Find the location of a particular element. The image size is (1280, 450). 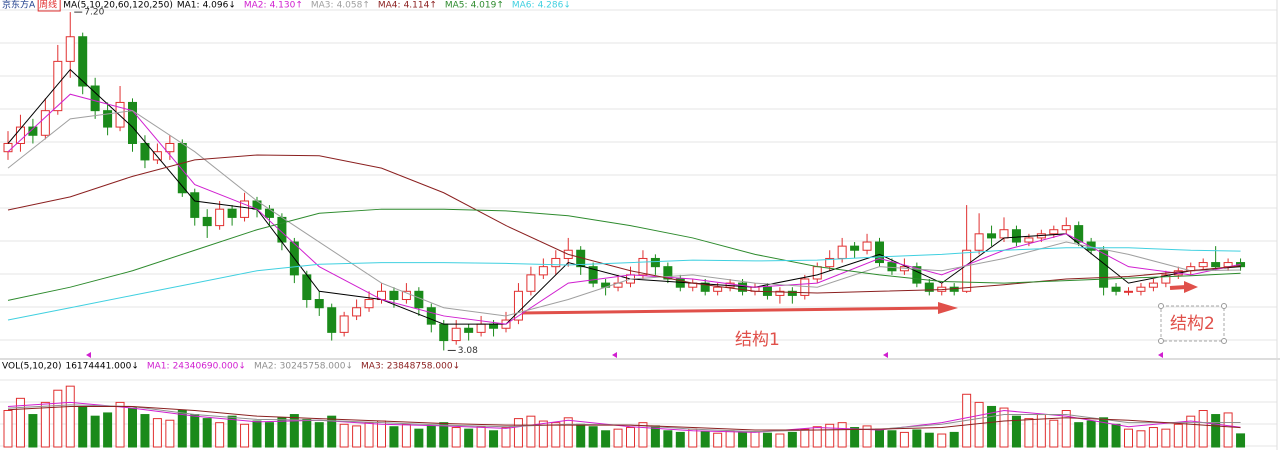

box-handles is located at coordinates (1192, 323).